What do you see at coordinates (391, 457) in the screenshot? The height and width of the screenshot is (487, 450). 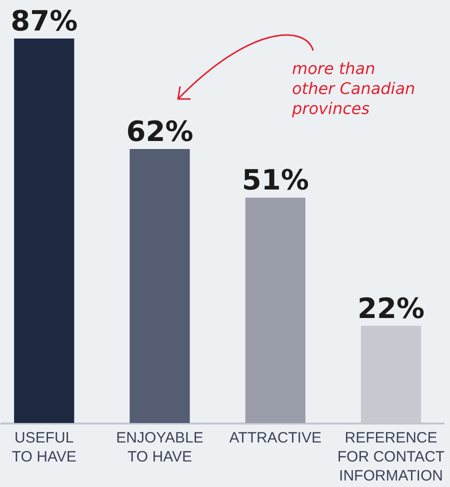 I see `x-tick-label: REFERENCE FOR CONTACT INFORMATION` at bounding box center [391, 457].